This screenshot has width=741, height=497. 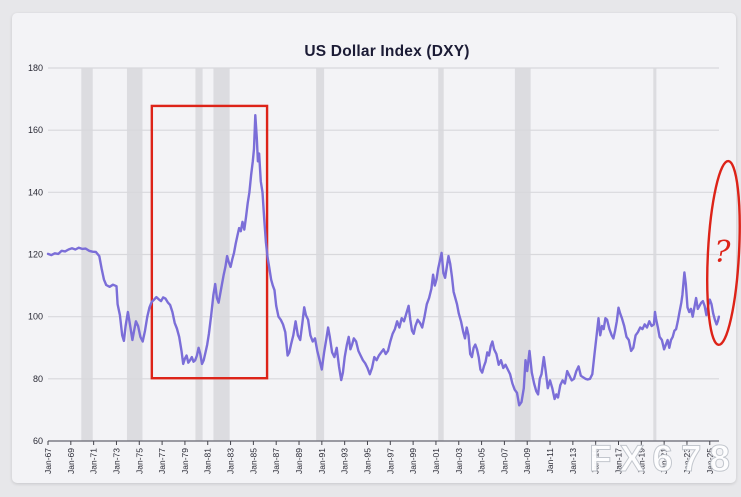 I want to click on x-tick-label: Jan-95, so click(x=367, y=461).